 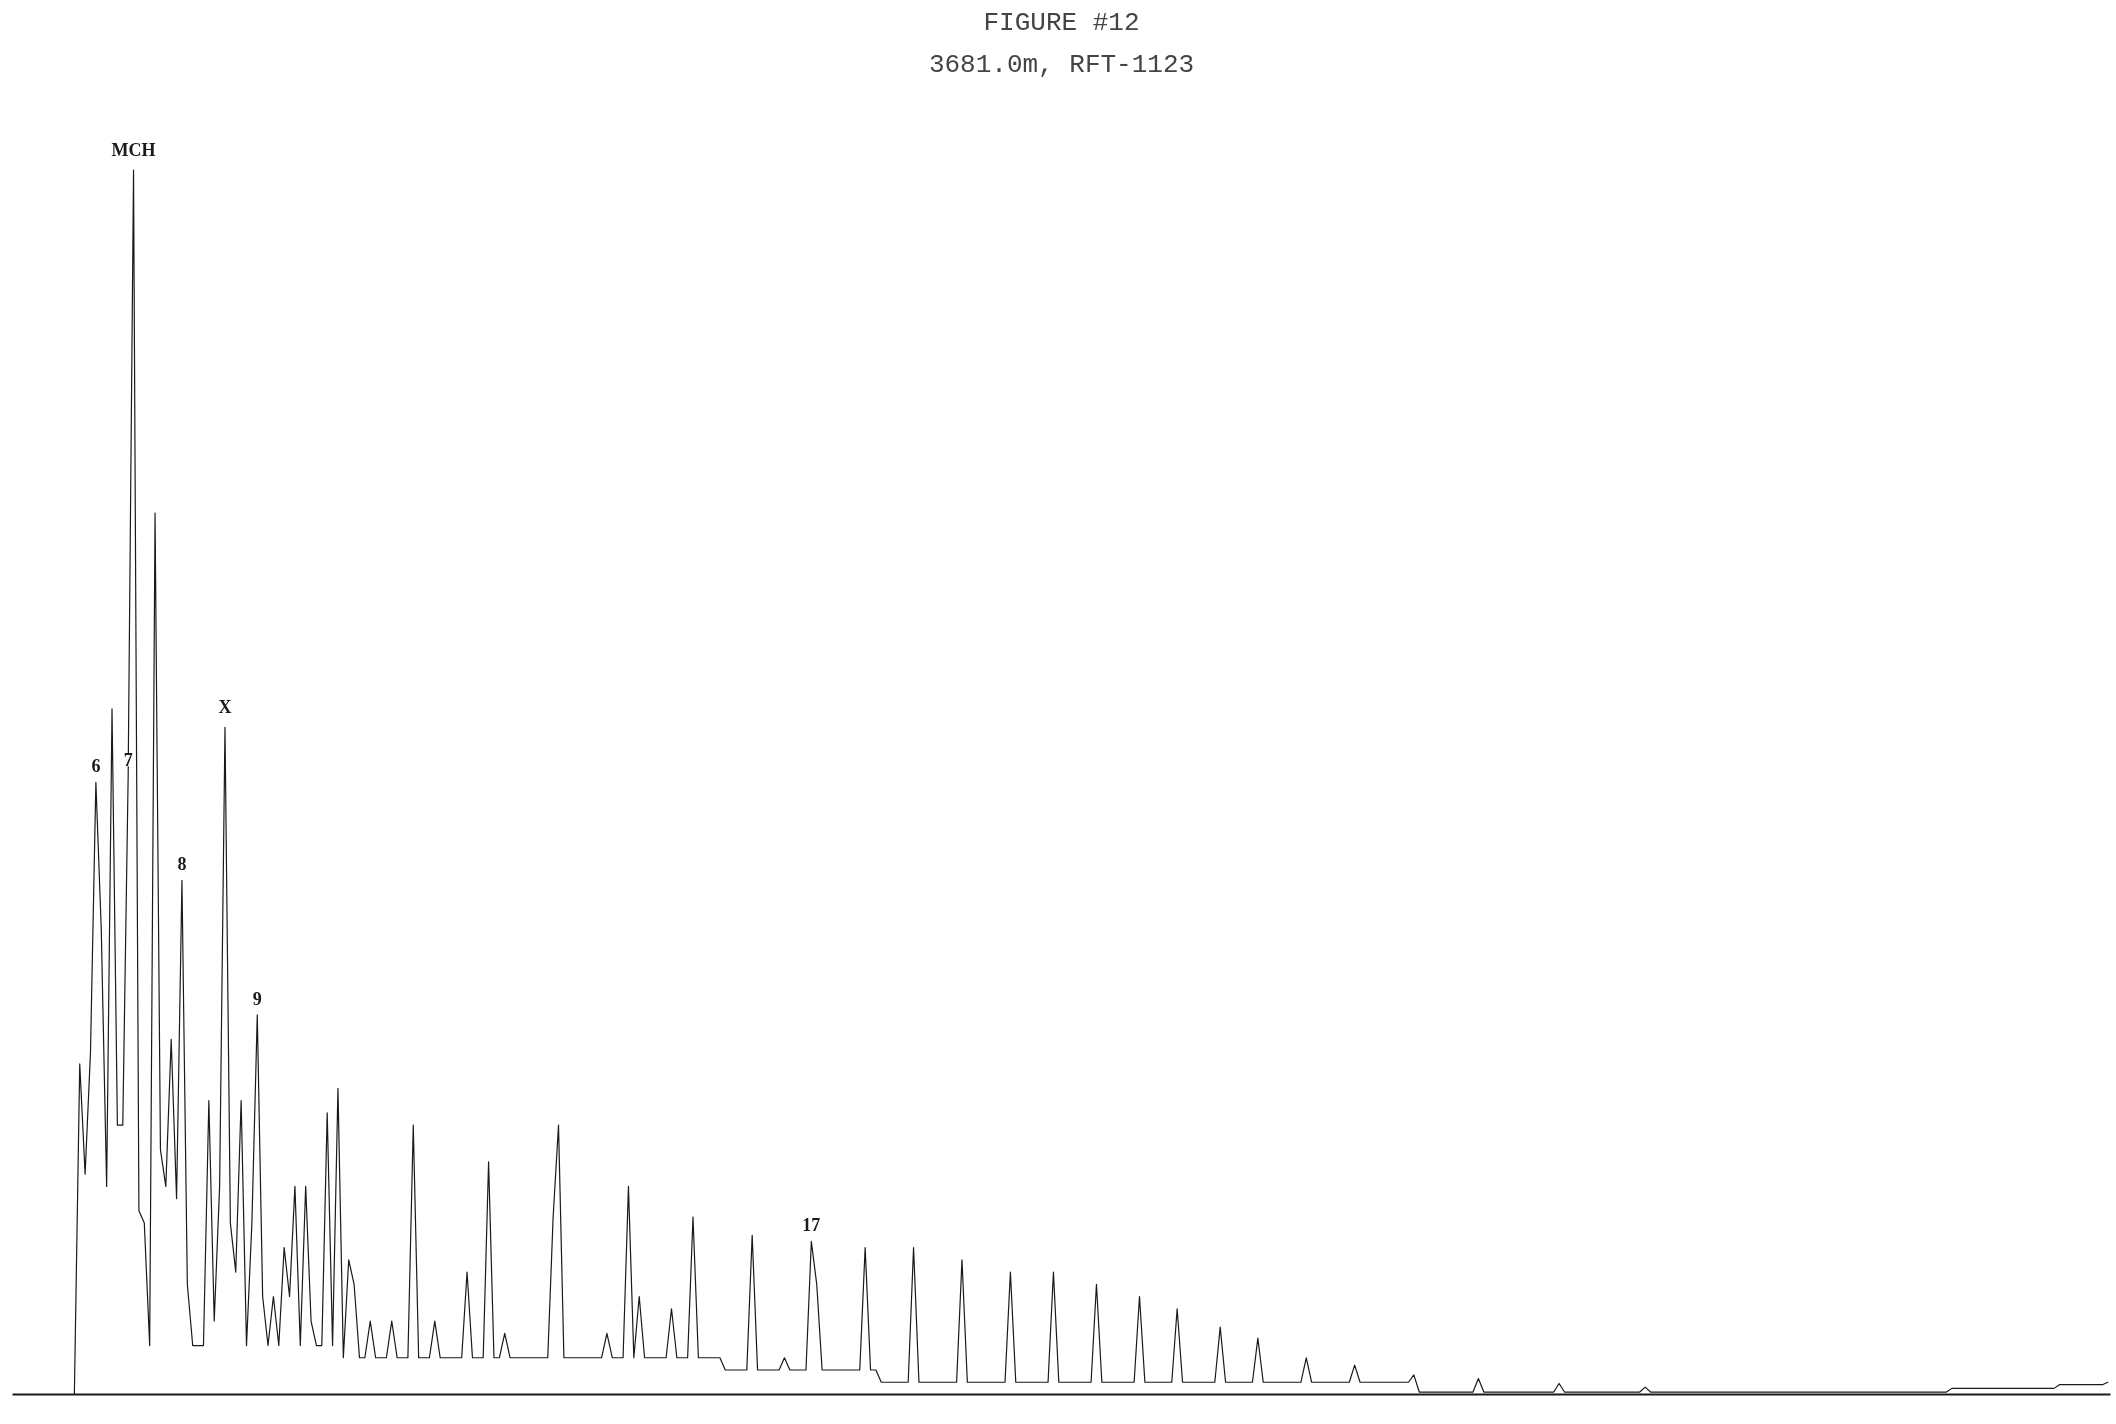 I want to click on annotation: MCH, so click(x=133, y=150).